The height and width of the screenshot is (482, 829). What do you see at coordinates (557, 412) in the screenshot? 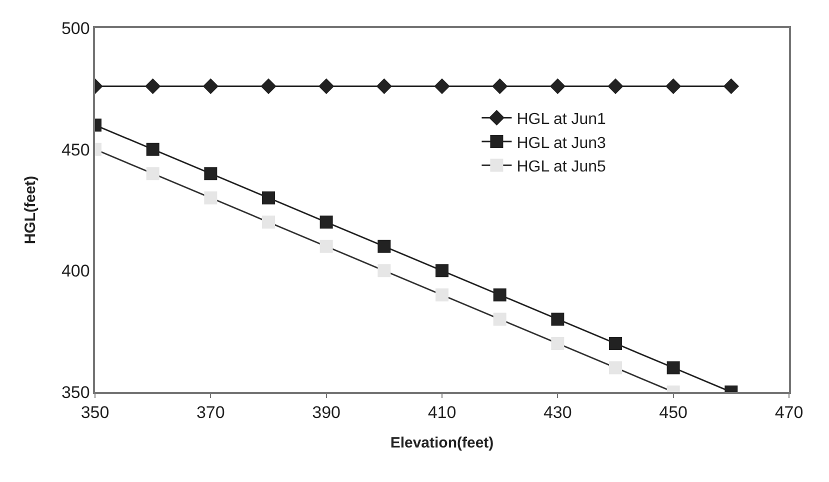
I see `x-tick-label: 430` at bounding box center [557, 412].